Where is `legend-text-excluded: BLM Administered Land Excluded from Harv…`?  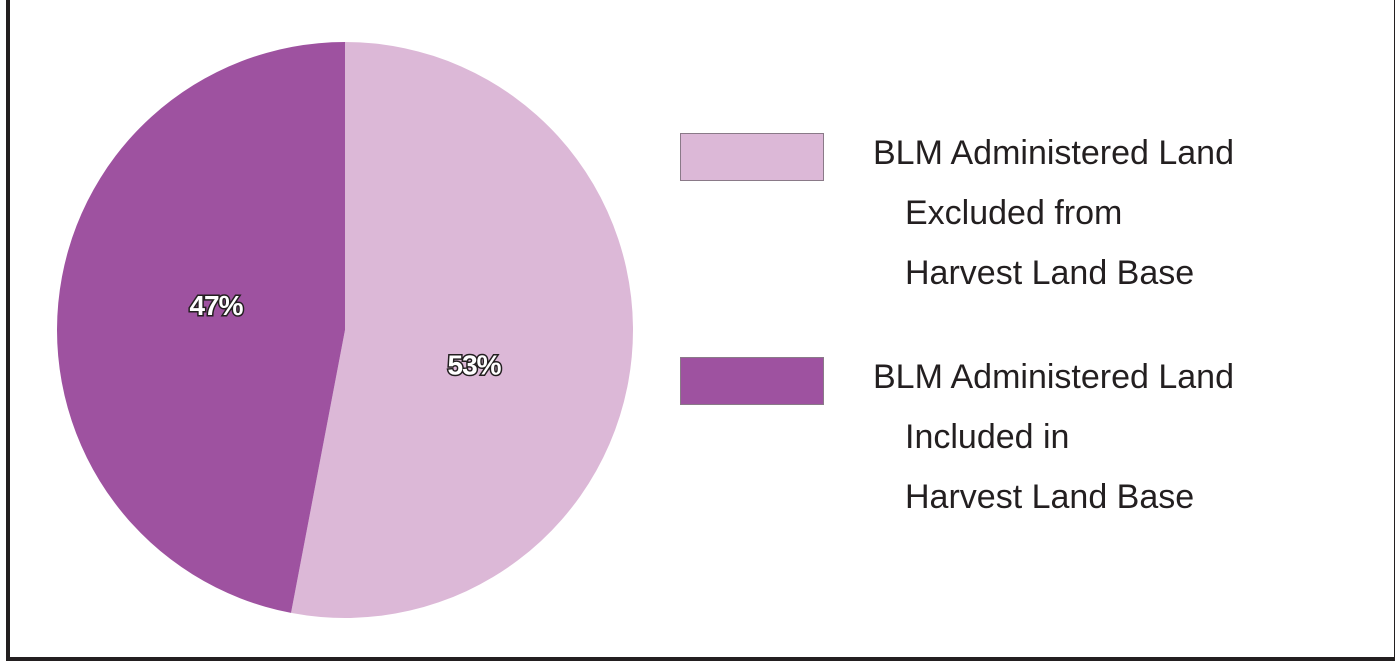
legend-text-excluded: BLM Administered Land Excluded from Harv… is located at coordinates (1053, 213).